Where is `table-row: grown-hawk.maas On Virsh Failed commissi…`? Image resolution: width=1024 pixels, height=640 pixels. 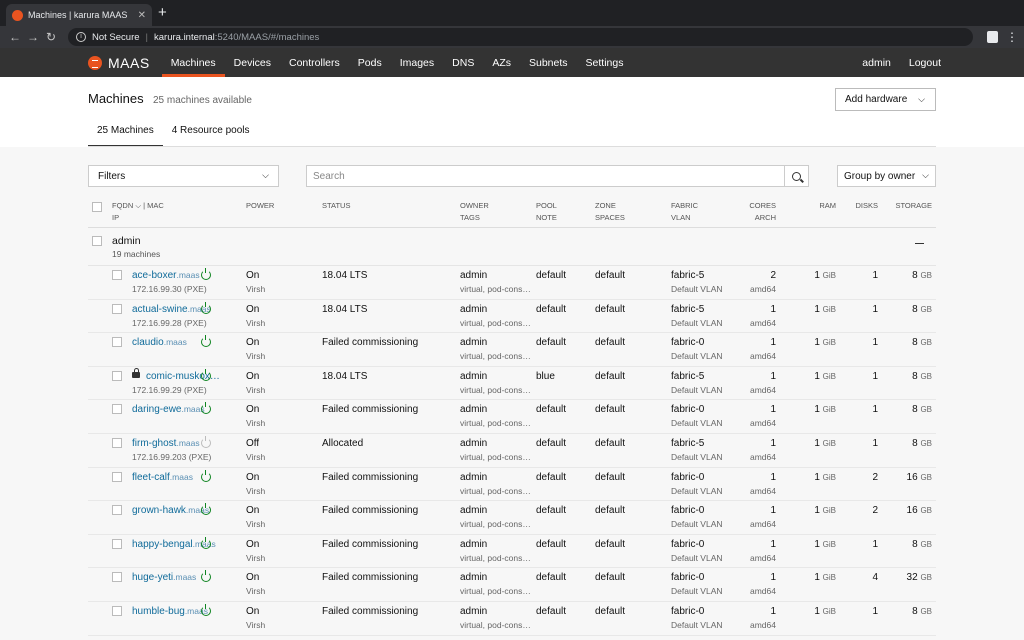 table-row: grown-hawk.maas On Virsh Failed commissi… is located at coordinates (512, 518).